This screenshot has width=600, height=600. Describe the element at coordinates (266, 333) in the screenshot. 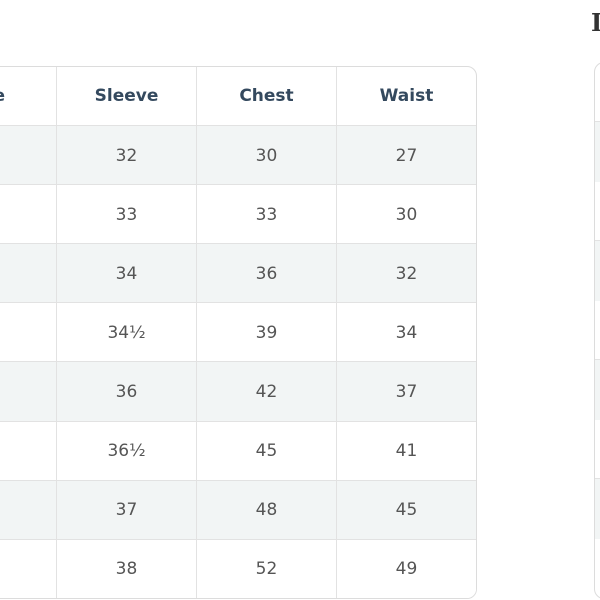

I see `table-cell: 39` at that location.